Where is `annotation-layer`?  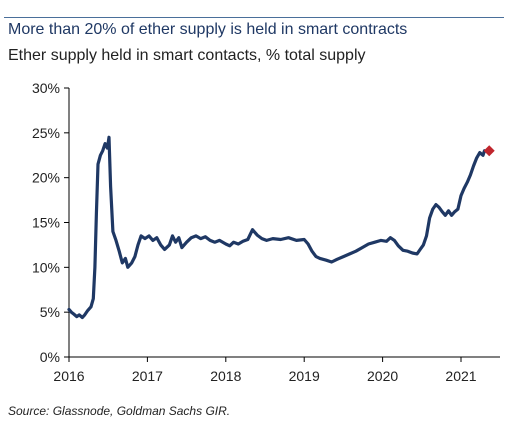 annotation-layer is located at coordinates (489, 151).